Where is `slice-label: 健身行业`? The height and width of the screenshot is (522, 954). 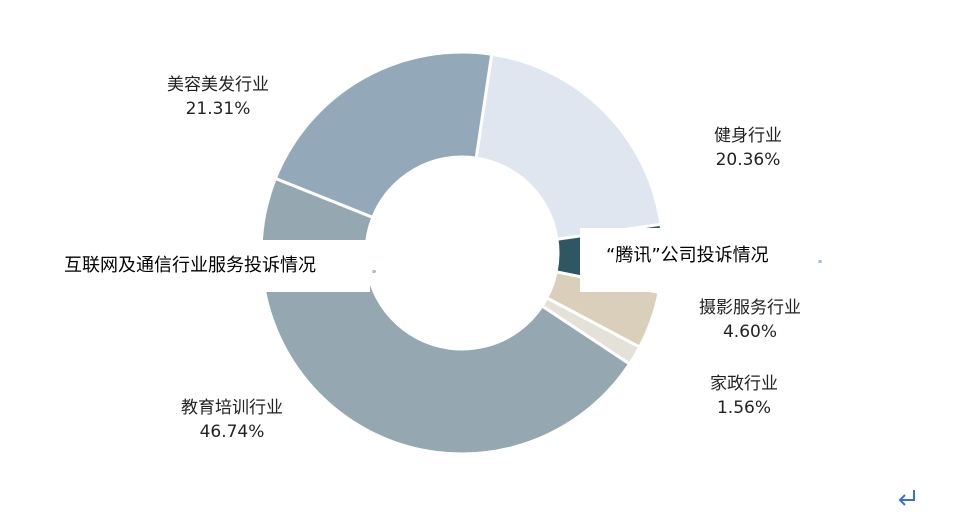
slice-label: 健身行业 is located at coordinates (748, 136).